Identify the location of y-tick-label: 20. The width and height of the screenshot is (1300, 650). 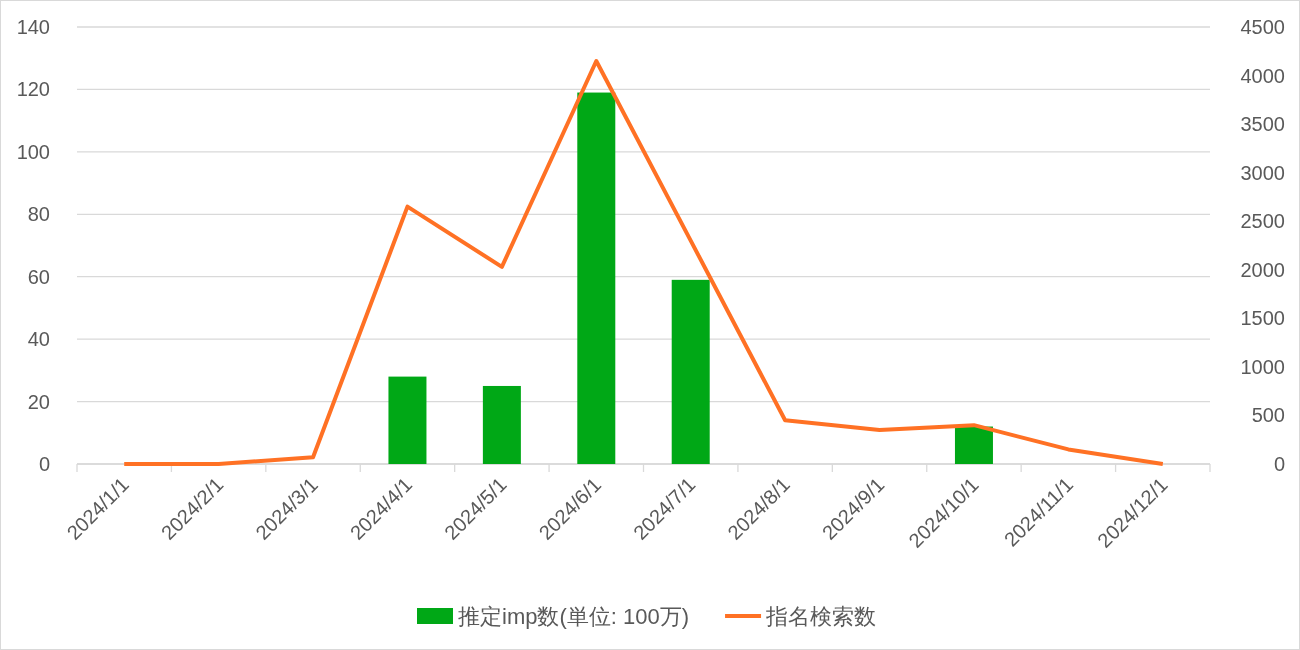
(38, 401).